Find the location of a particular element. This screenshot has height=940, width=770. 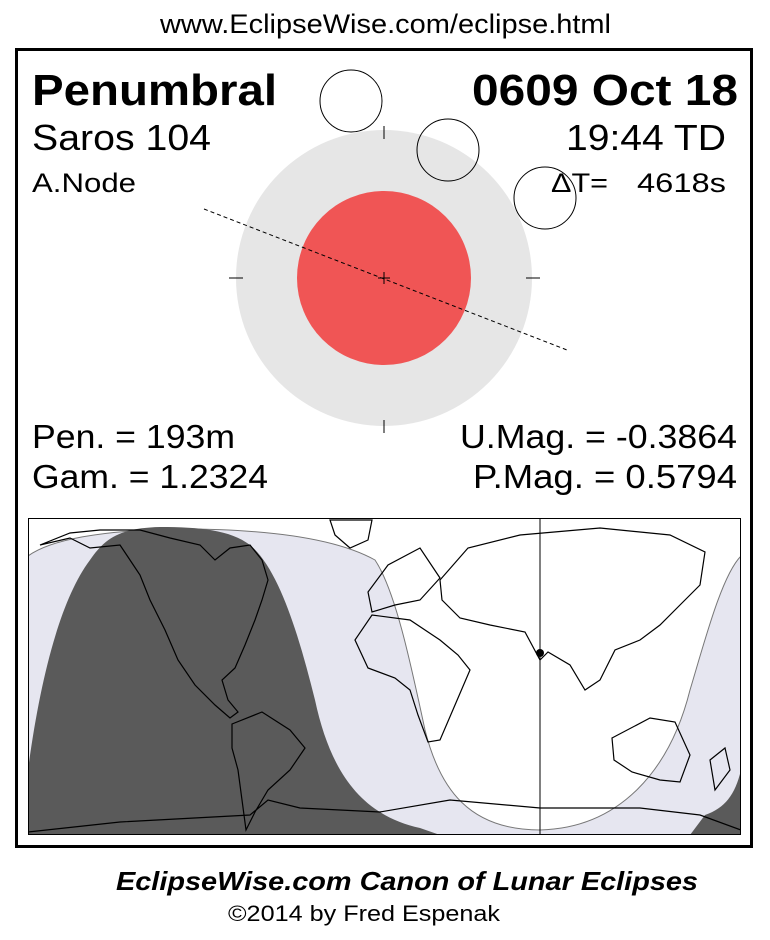

axis-ticks is located at coordinates (384, 279).